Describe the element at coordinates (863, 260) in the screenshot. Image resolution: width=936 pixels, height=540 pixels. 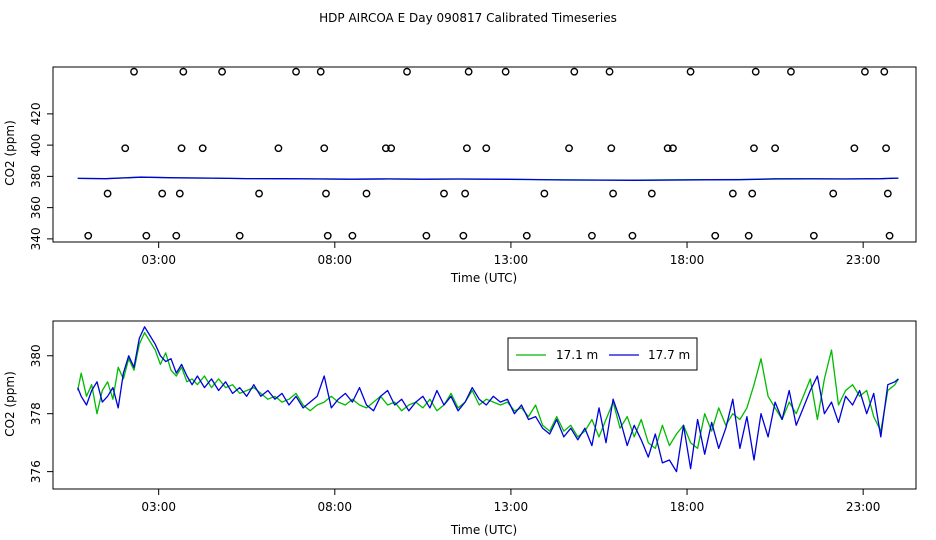
I see `top-x-tick-label: 23:00` at that location.